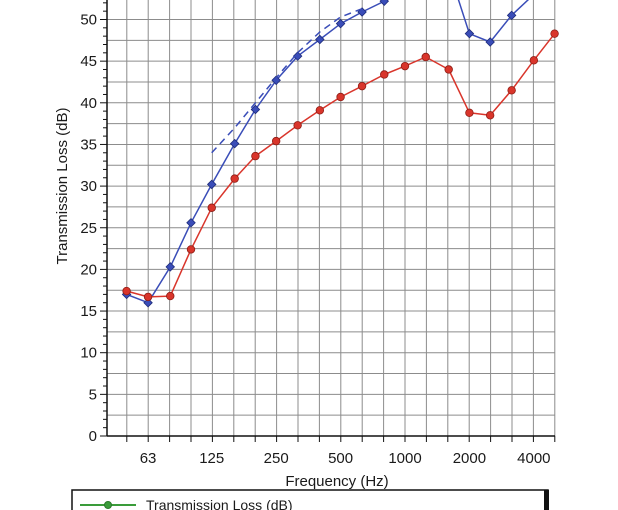  I want to click on y-tick-label: 45, so click(88, 61).